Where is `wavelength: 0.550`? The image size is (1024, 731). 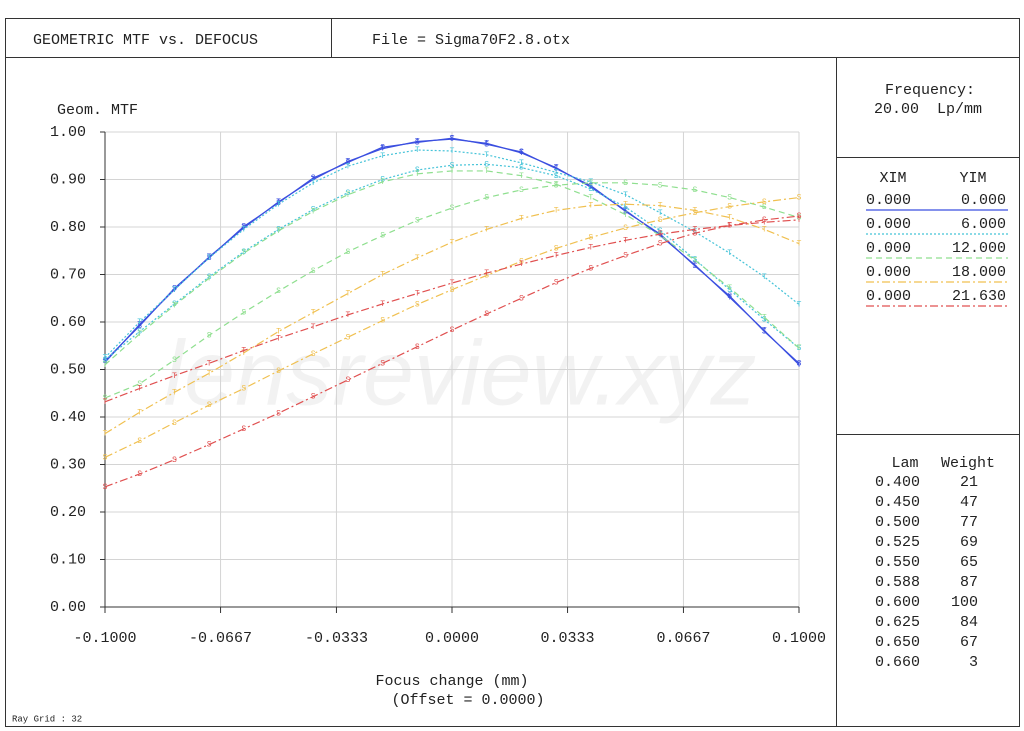 wavelength: 0.550 is located at coordinates (897, 562).